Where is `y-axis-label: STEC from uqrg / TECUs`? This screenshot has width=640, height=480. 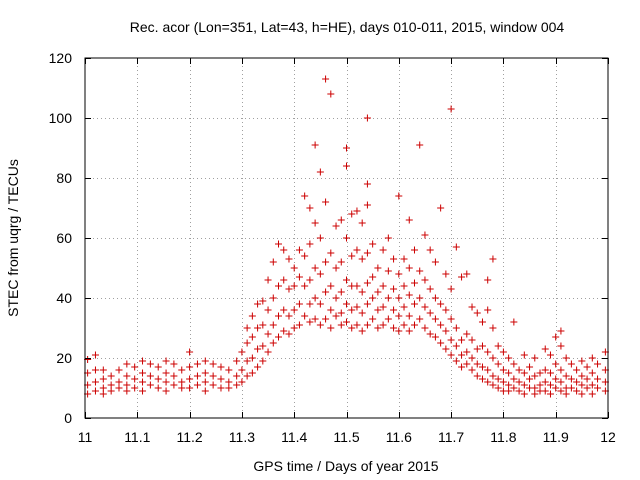
y-axis-label: STEC from uqrg / TECUs is located at coordinates (13, 238).